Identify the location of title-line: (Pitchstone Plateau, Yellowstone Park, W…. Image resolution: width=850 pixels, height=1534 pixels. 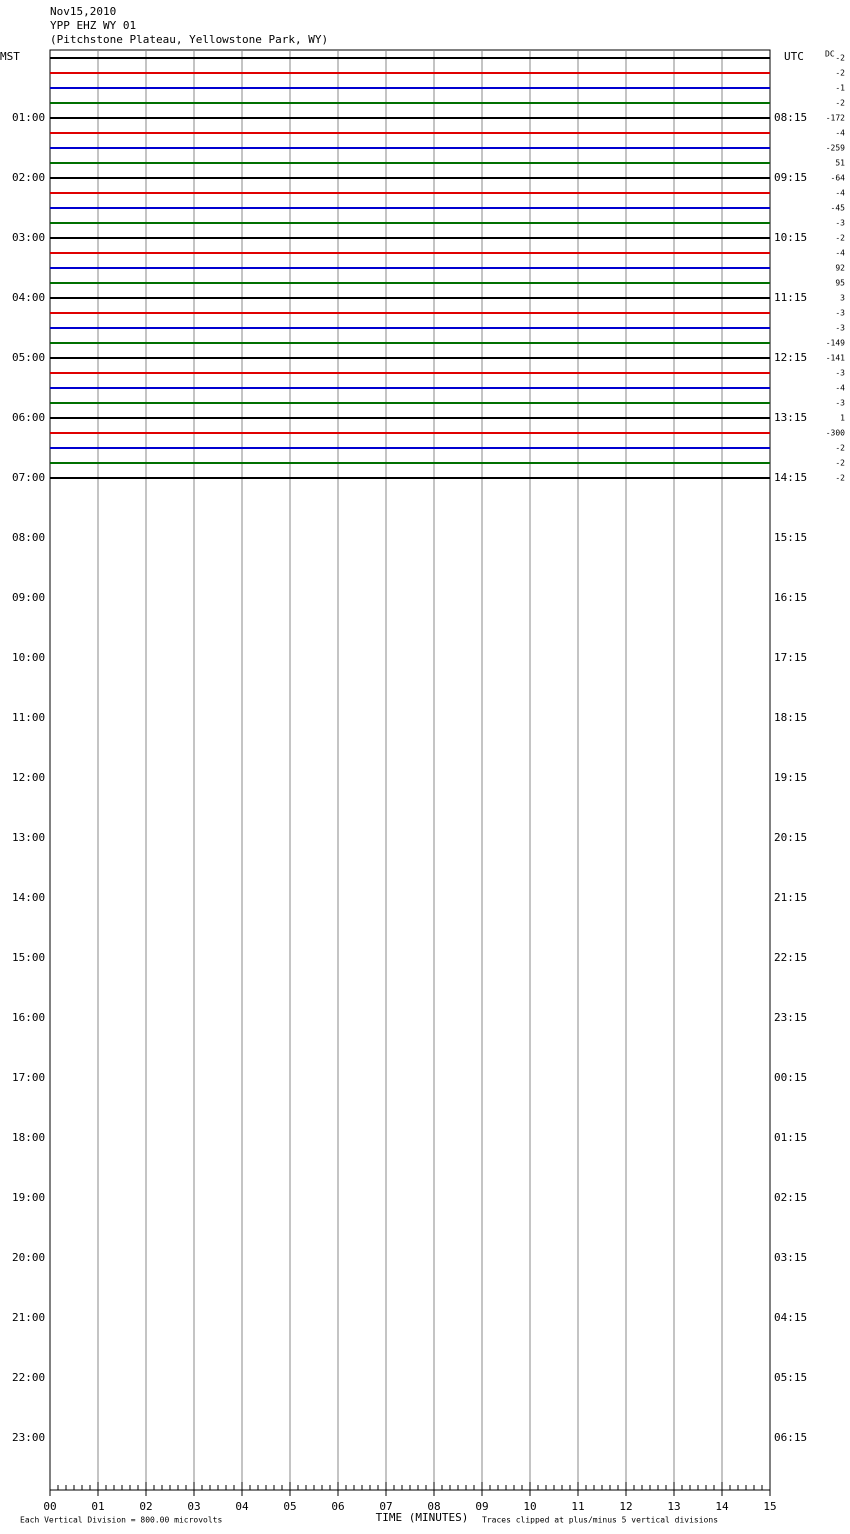
(189, 39).